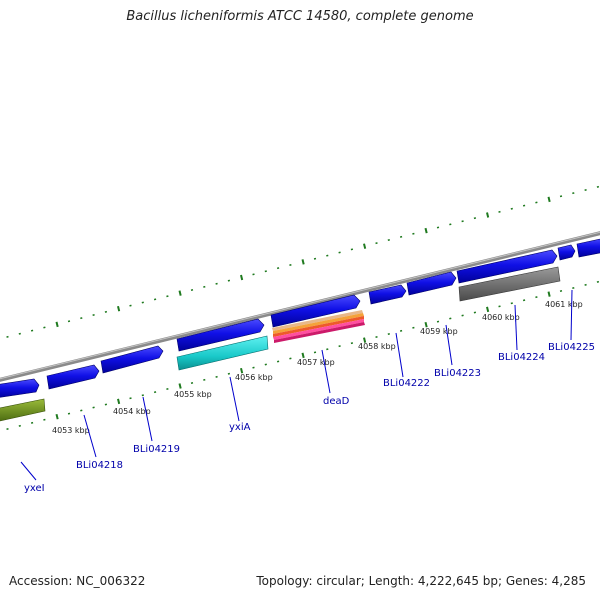 The height and width of the screenshot is (600, 600). Describe the element at coordinates (406, 383) in the screenshot. I see `gene-label-bli04222: BLi04222` at that location.